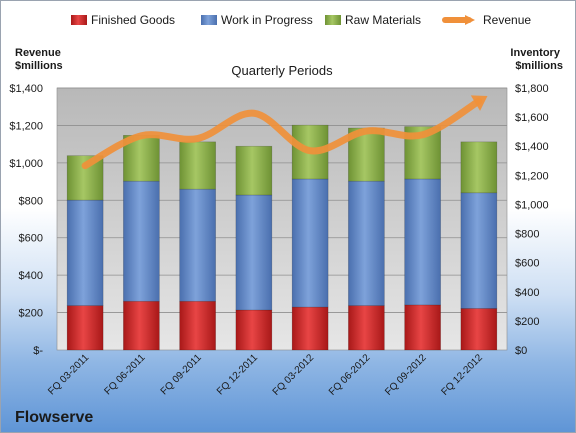 This screenshot has height=433, width=576. Describe the element at coordinates (31, 276) in the screenshot. I see `left-tick-label: $400` at that location.